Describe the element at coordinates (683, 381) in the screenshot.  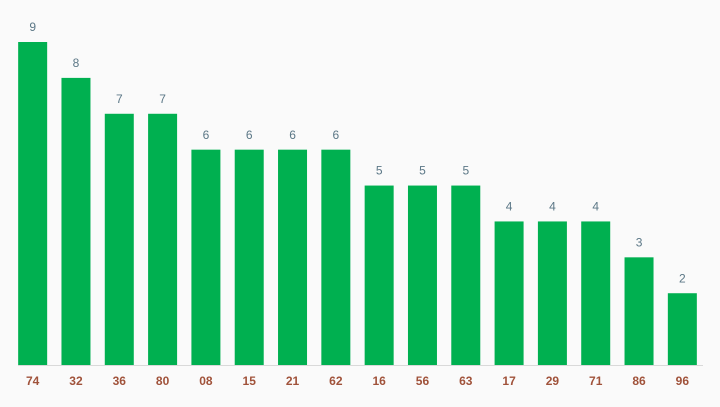
I see `x-tick-label: 96` at that location.